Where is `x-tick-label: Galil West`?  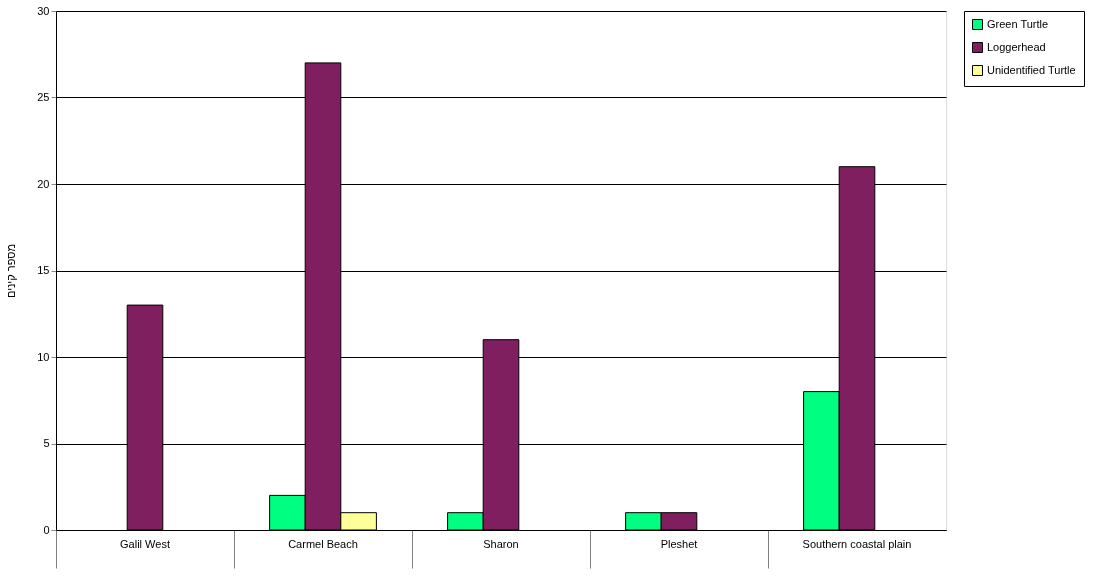
x-tick-label: Galil West is located at coordinates (145, 543).